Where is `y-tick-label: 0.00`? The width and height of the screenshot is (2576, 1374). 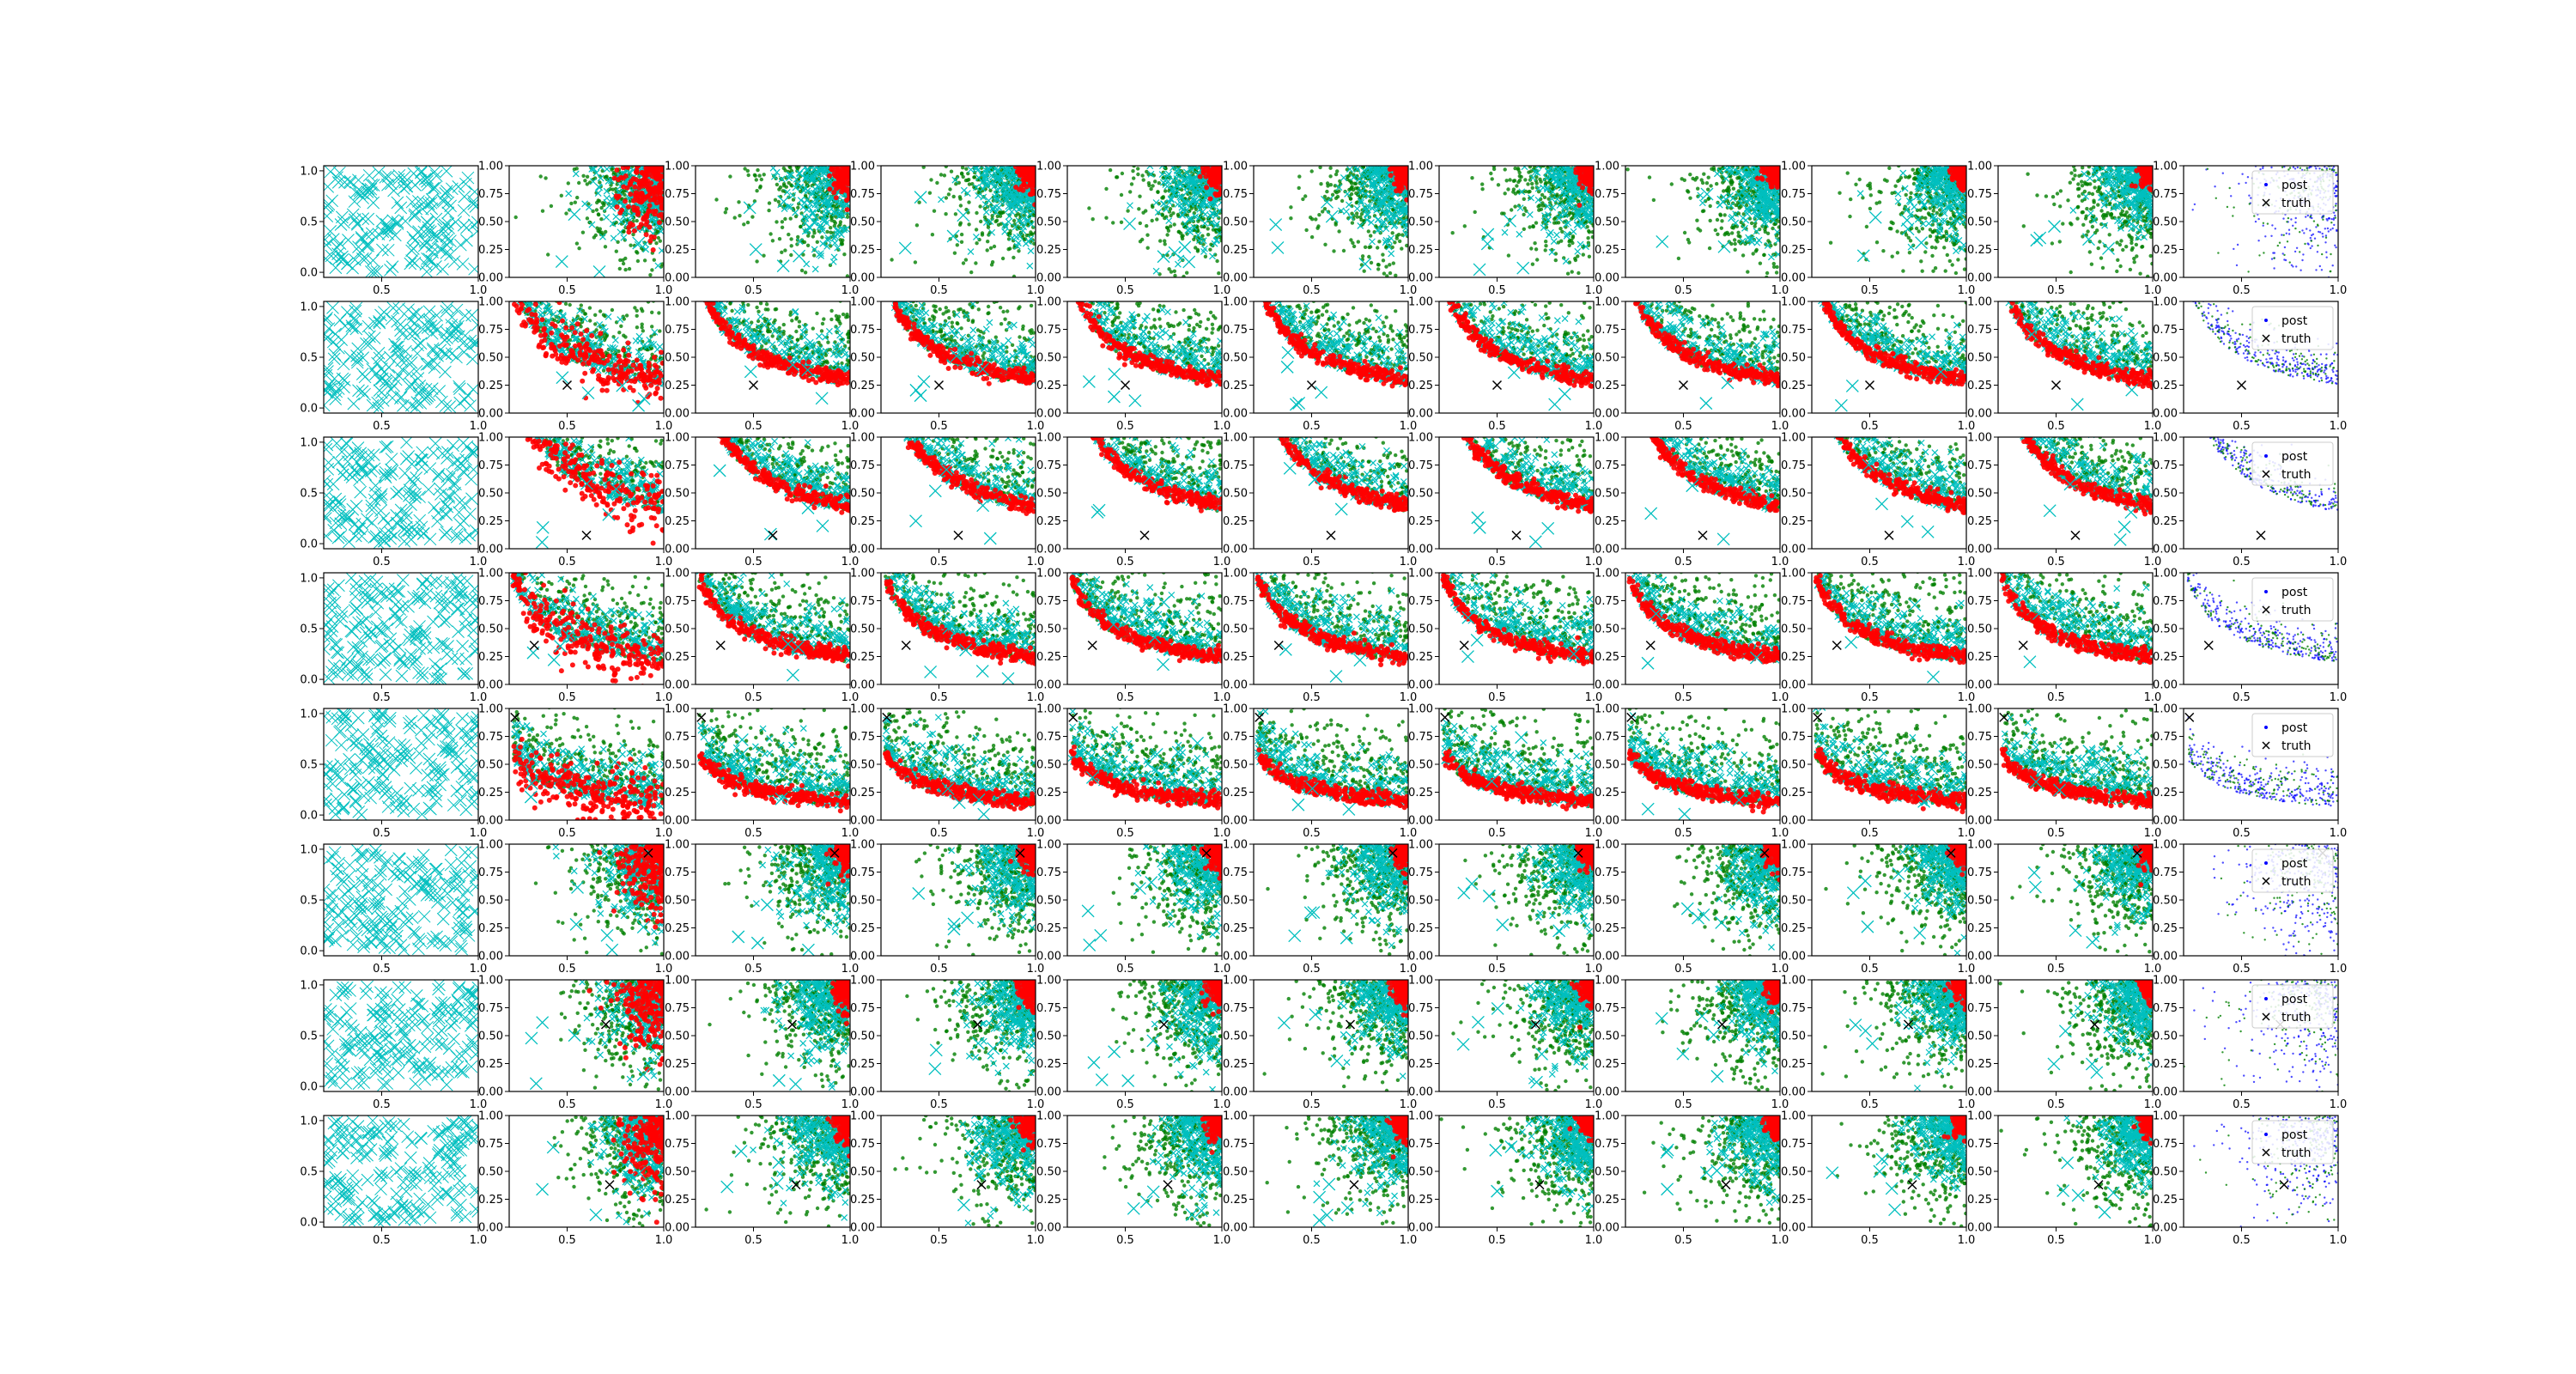
y-tick-label: 0.00 is located at coordinates (1420, 278).